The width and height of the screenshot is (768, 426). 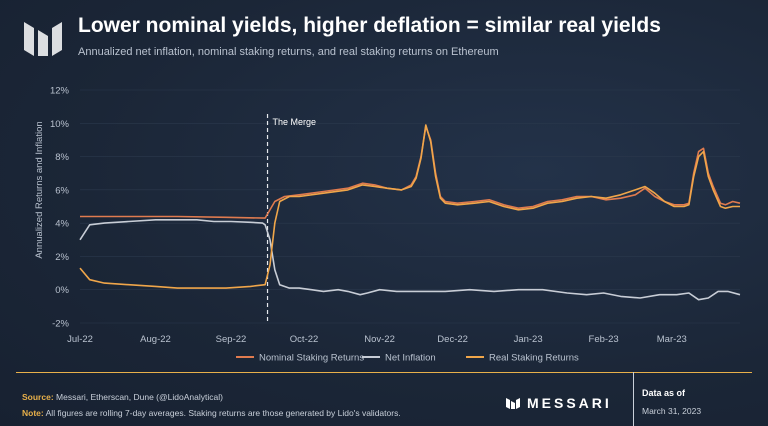 I want to click on y-axis-label: Annualized Returns and Inflation, so click(x=39, y=189).